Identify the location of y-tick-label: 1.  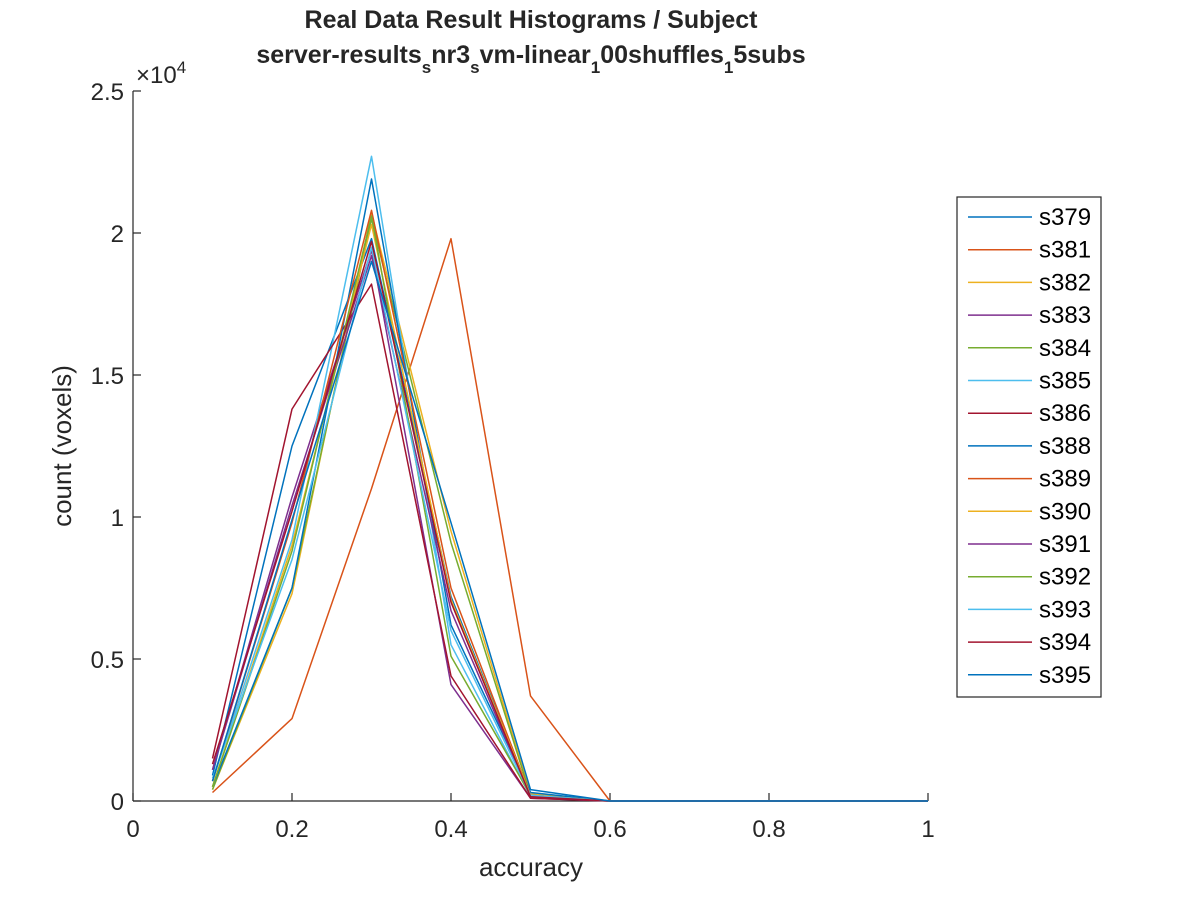
(117, 518).